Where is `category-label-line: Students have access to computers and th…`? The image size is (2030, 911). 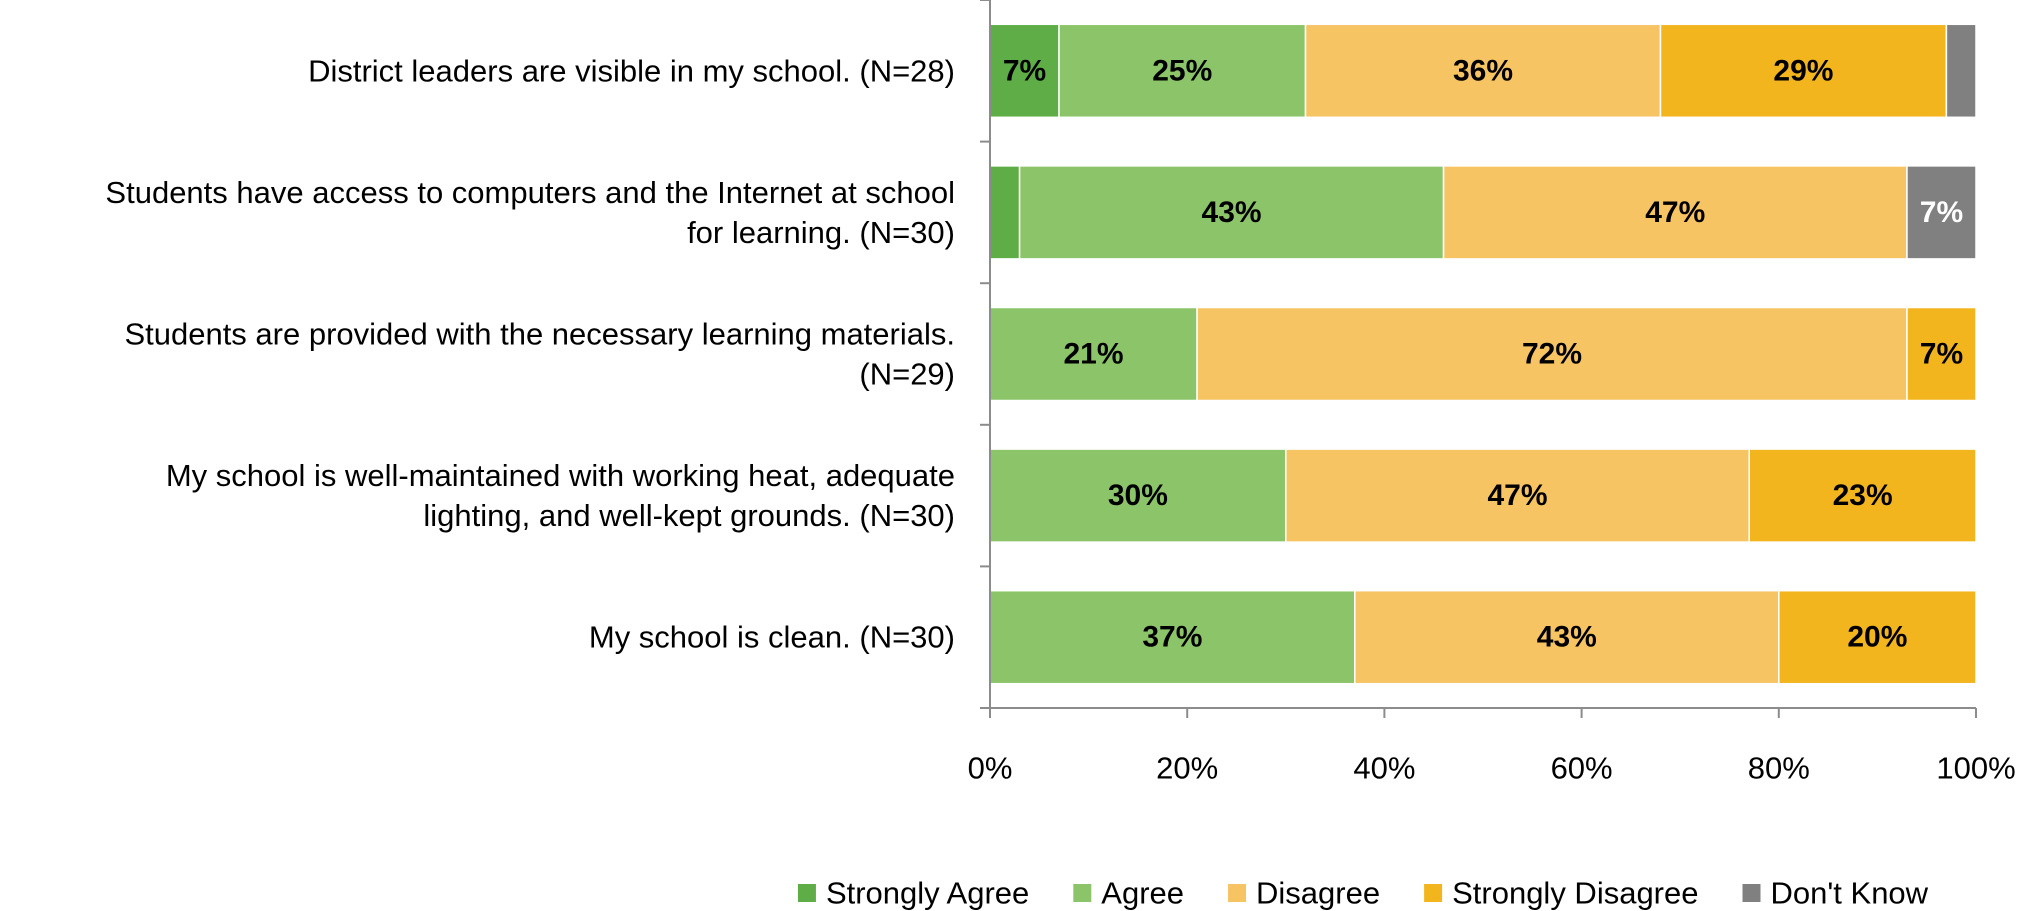 category-label-line: Students have access to computers and th… is located at coordinates (530, 192).